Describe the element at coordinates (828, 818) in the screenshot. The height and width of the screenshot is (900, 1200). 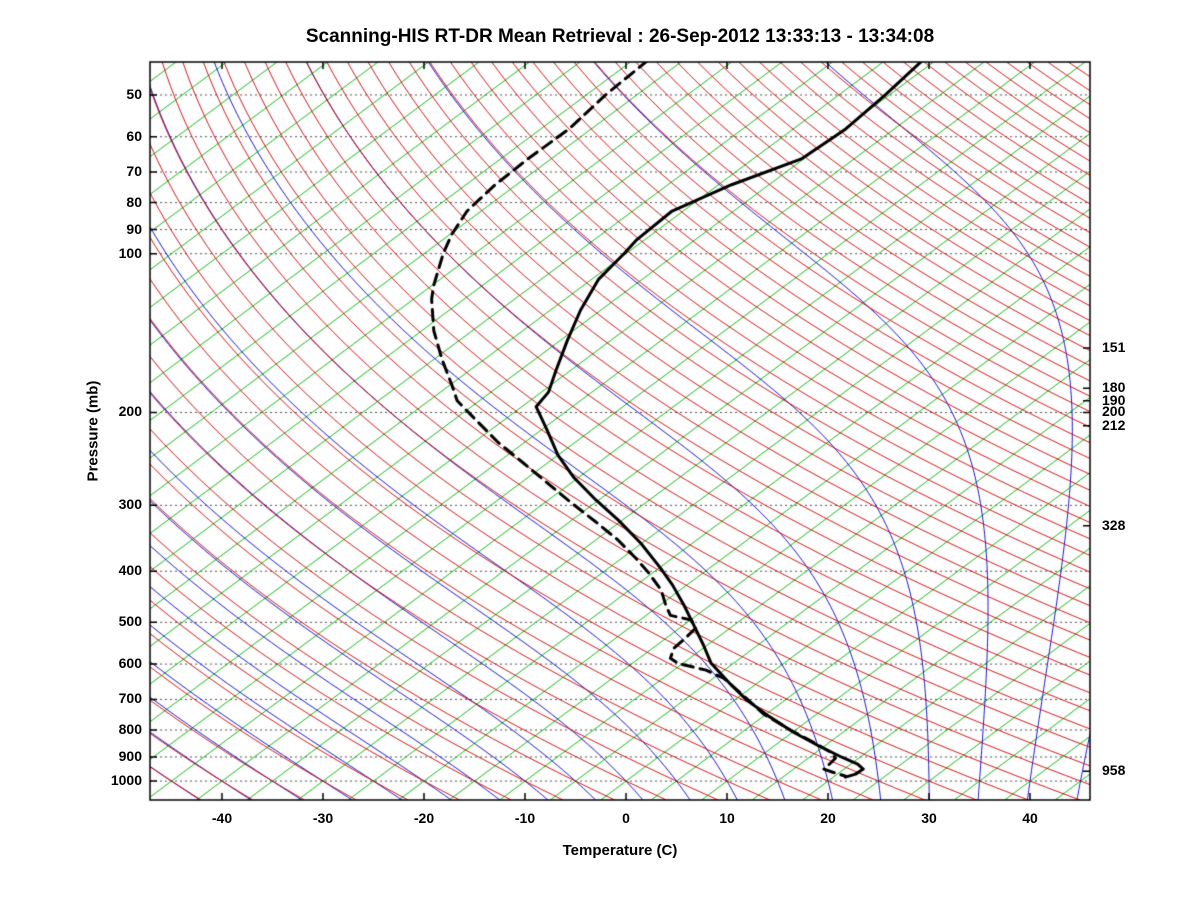
I see `temperature-tick-label: 20` at that location.